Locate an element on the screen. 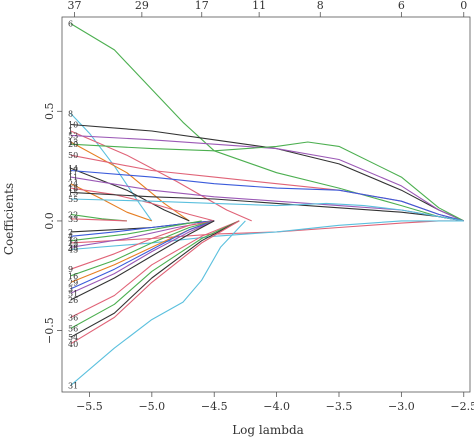  top-tick-label: 6 is located at coordinates (401, 6).